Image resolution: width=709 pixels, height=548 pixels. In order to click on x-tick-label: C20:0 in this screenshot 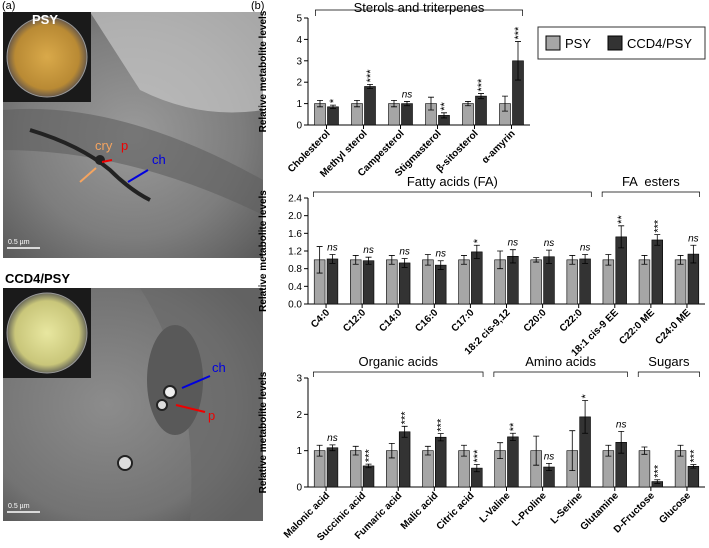, I will do `click(535, 320)`.